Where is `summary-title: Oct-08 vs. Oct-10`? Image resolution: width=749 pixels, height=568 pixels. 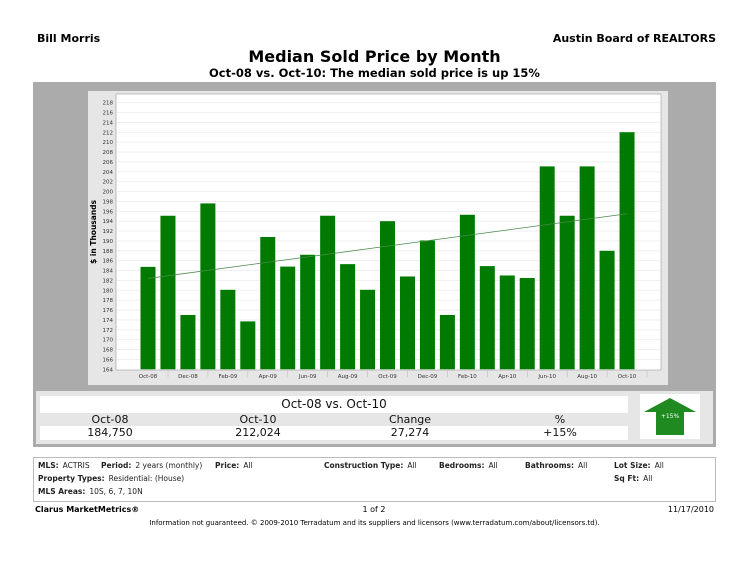
summary-title: Oct-08 vs. Oct-10 is located at coordinates (334, 404).